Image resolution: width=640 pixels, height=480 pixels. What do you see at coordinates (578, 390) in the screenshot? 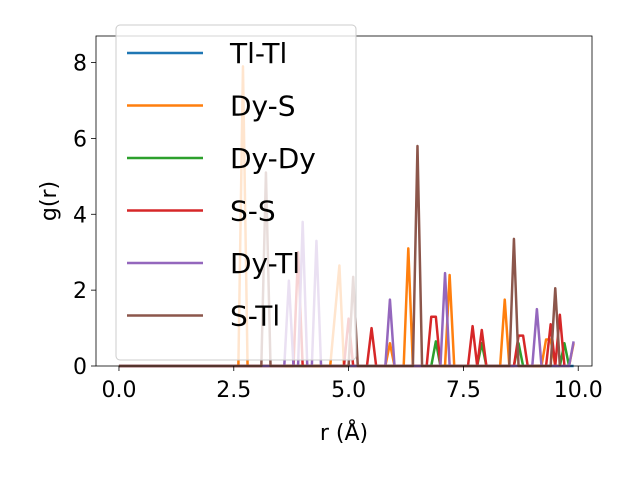
I see `x-tick-label: 10.0` at bounding box center [578, 390].